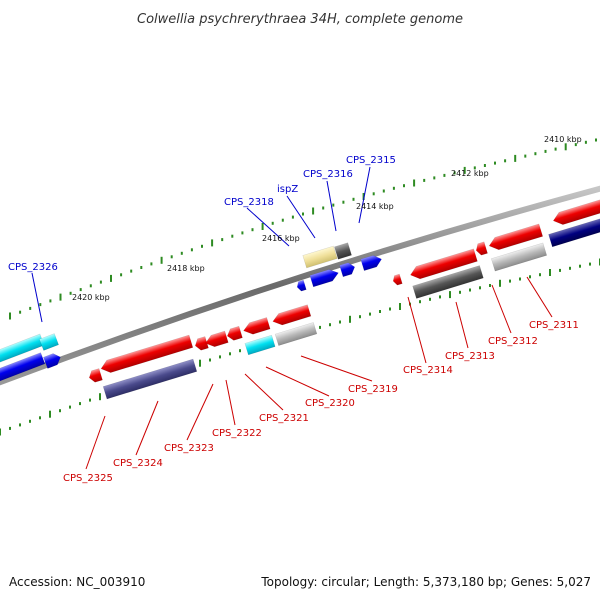 The height and width of the screenshot is (600, 600). What do you see at coordinates (237, 433) in the screenshot?
I see `gene-label-cps-2322: CPS_2322` at bounding box center [237, 433].